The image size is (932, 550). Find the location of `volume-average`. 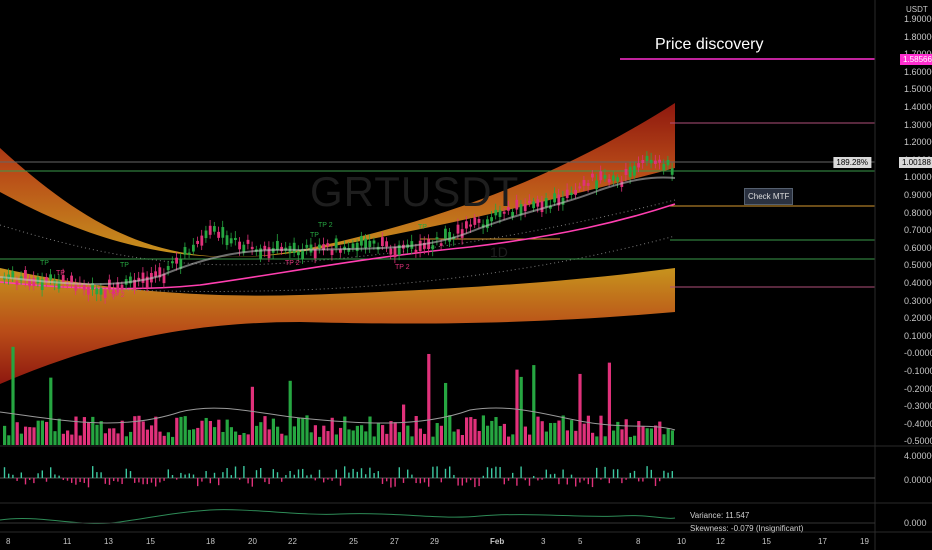

volume-average is located at coordinates (338, 419).